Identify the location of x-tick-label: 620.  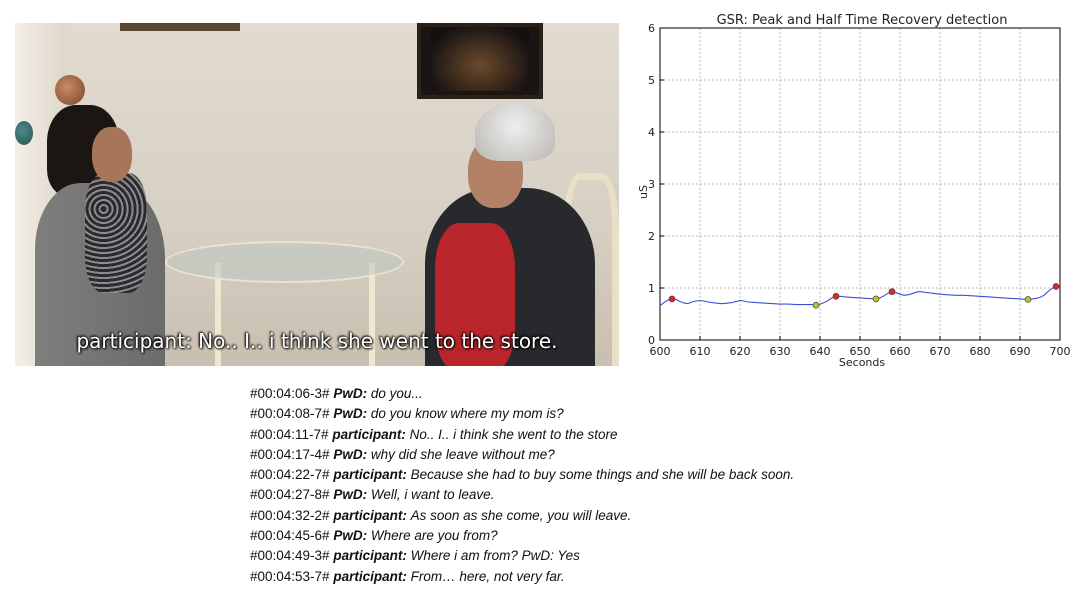
(740, 351).